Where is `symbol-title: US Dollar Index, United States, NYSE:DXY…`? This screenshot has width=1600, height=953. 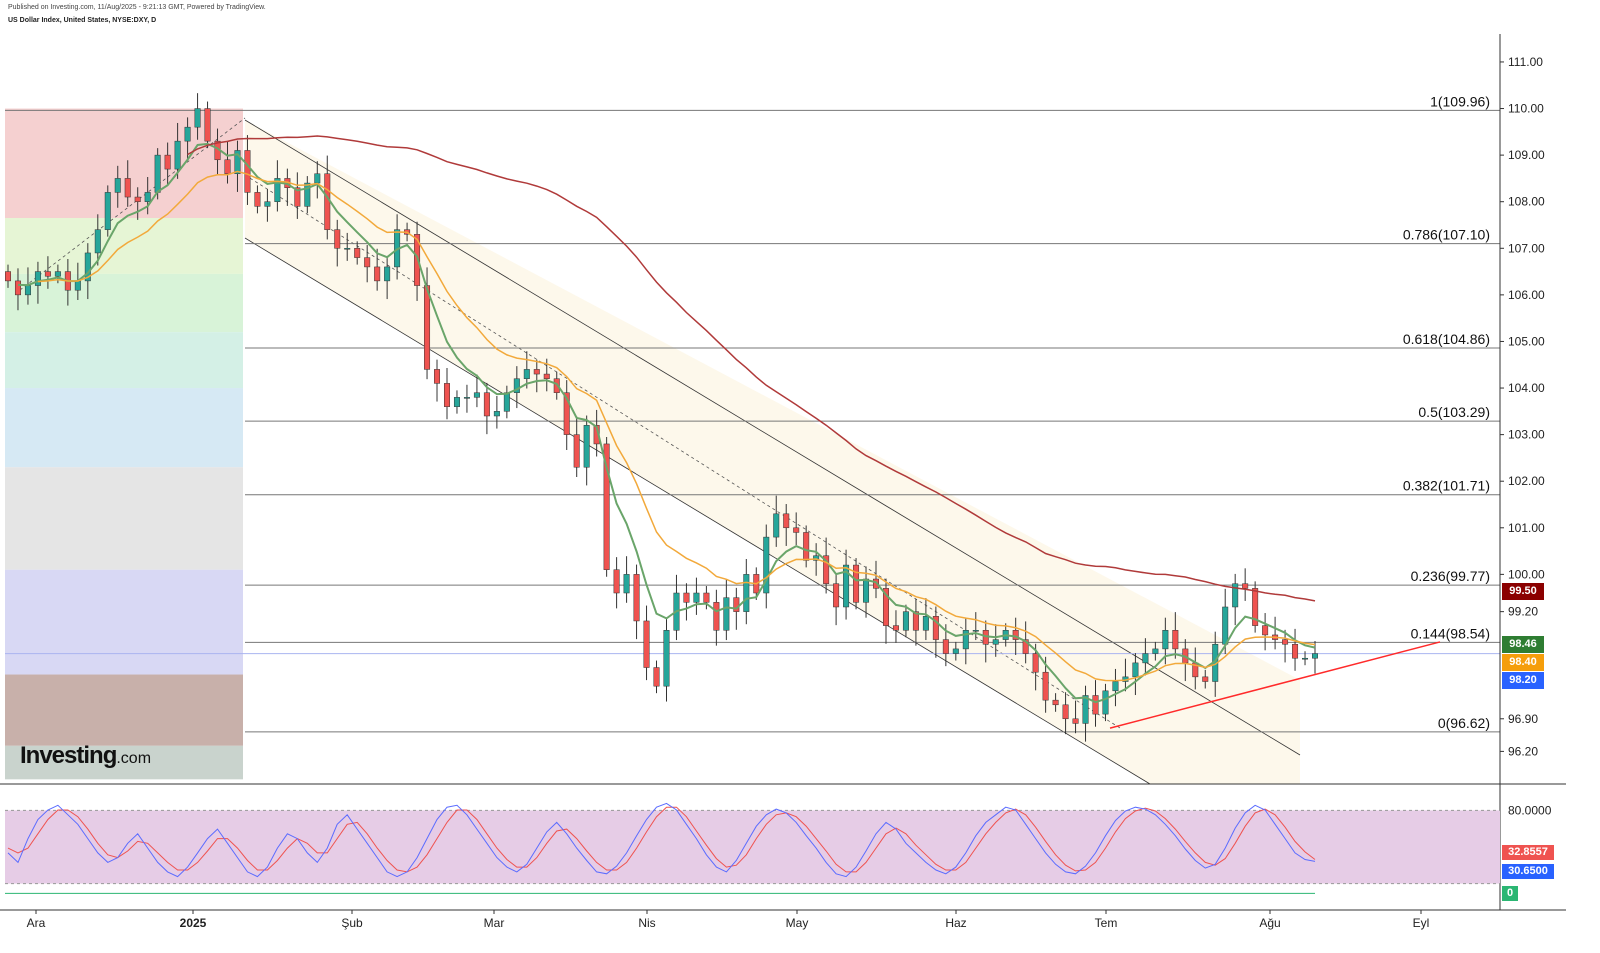
symbol-title: US Dollar Index, United States, NYSE:DXY… is located at coordinates (82, 20).